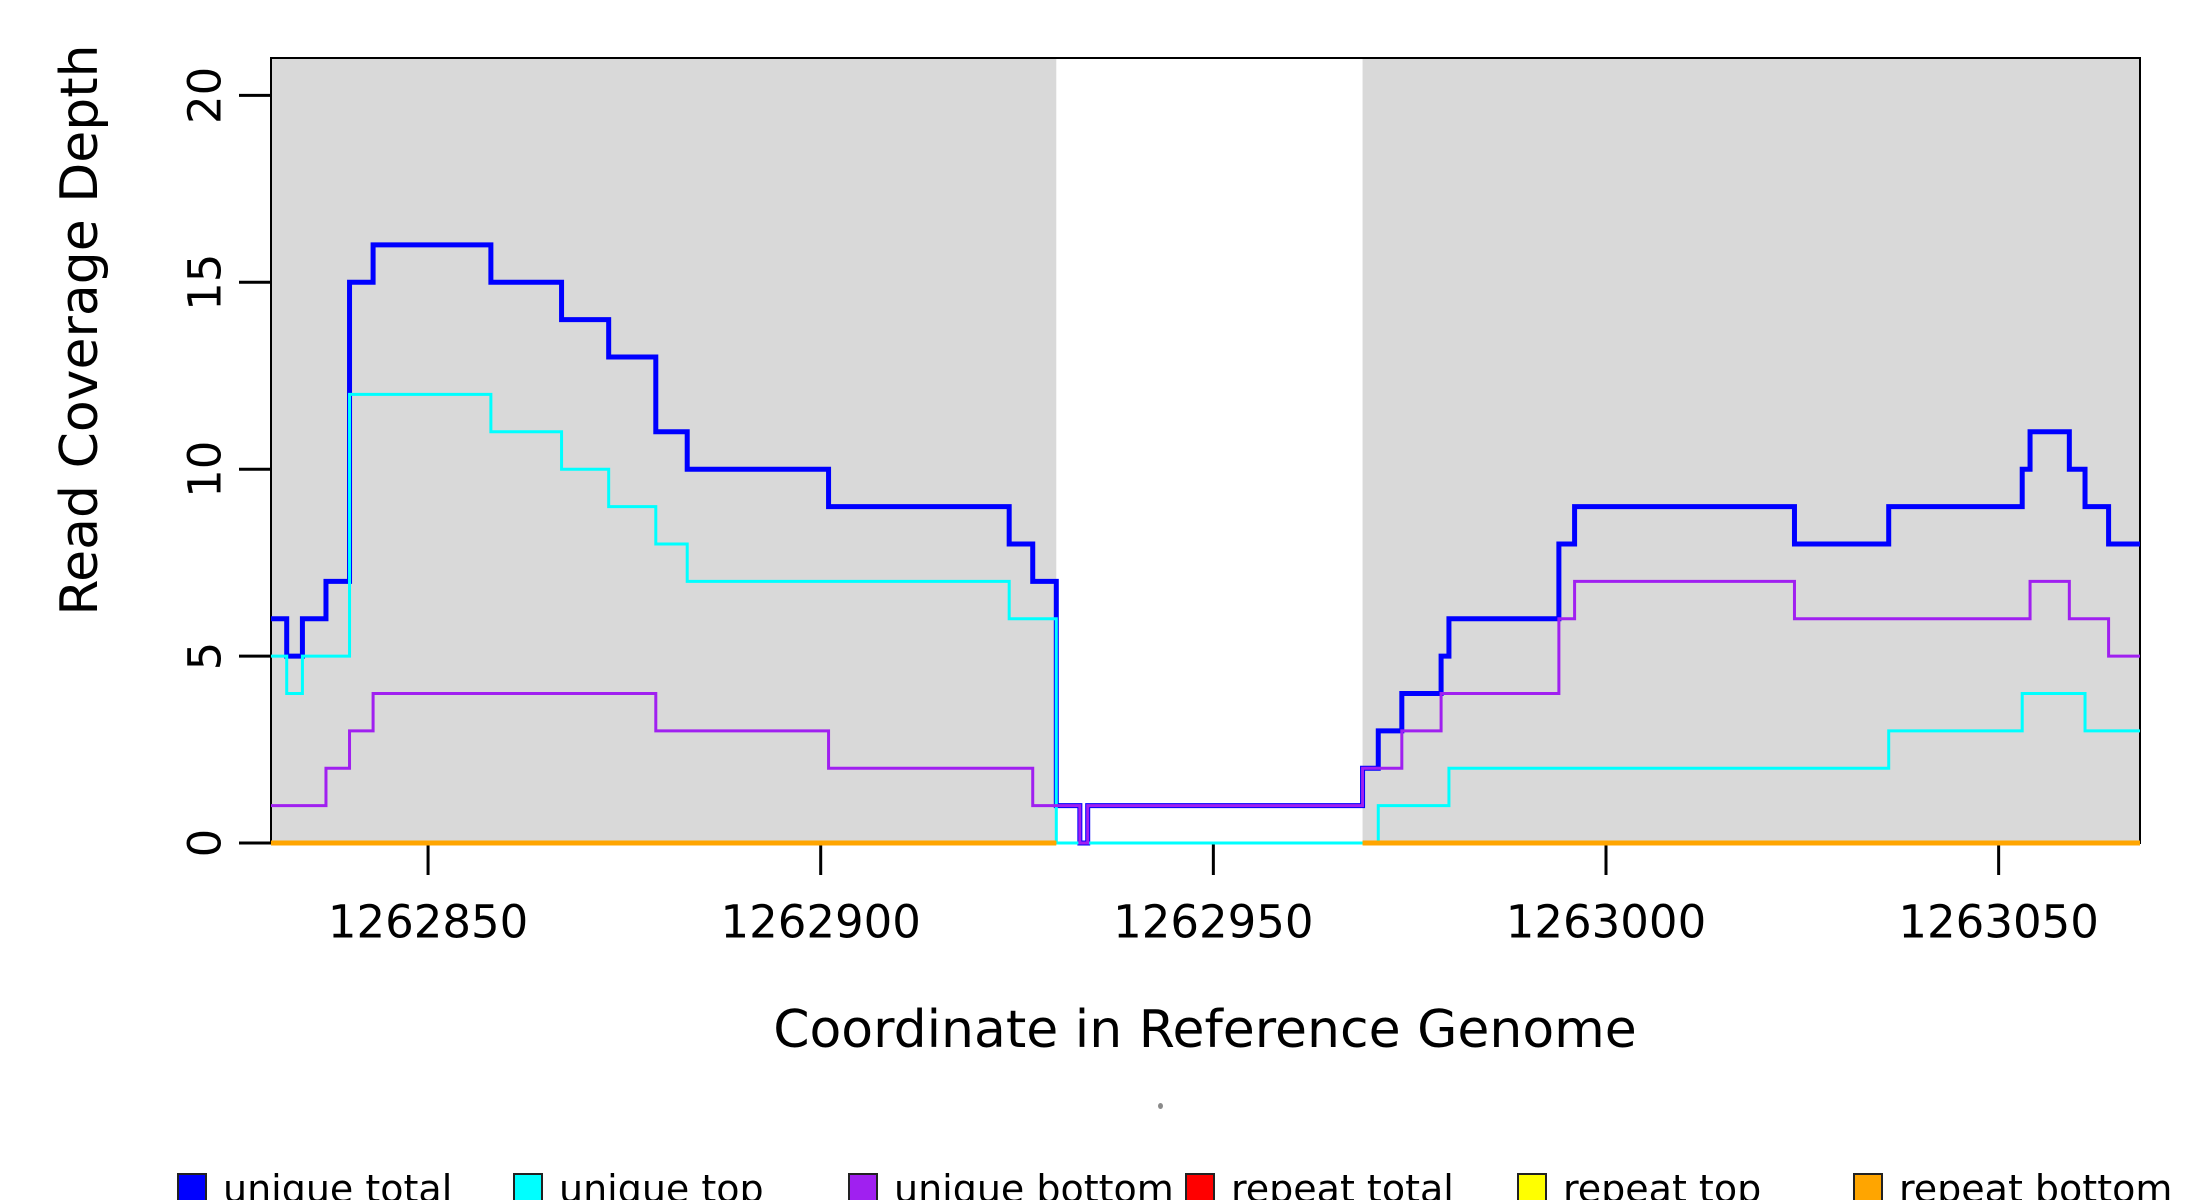 Image resolution: width=2200 pixels, height=1200 pixels. Describe the element at coordinates (205, 469) in the screenshot. I see `svg-text: 10` at that location.